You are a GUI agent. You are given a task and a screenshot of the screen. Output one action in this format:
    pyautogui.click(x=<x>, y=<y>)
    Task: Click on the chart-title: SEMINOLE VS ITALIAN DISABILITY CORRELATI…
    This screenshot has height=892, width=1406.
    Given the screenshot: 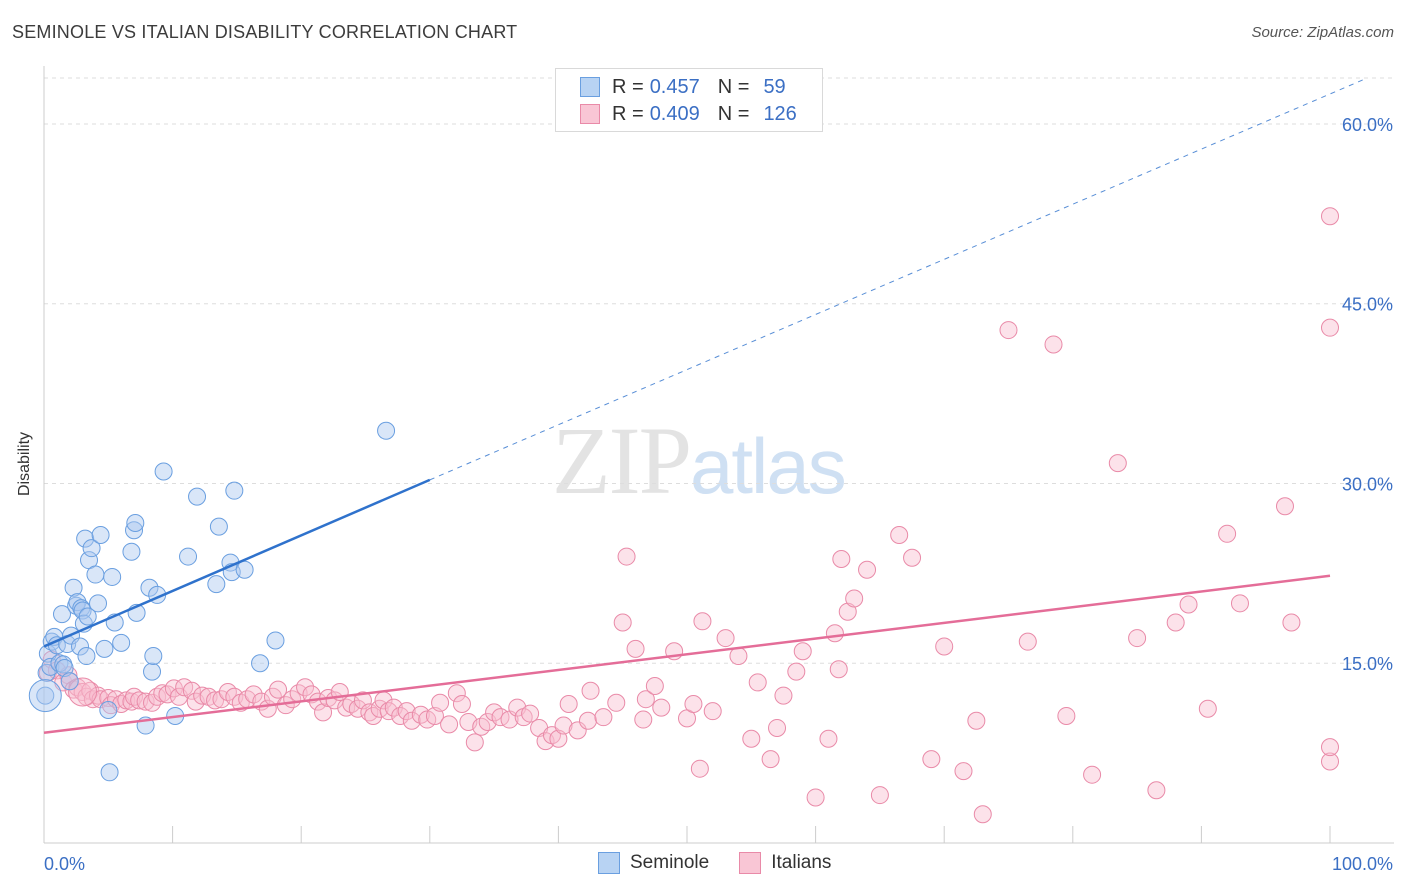 What is the action you would take?
    pyautogui.click(x=265, y=32)
    